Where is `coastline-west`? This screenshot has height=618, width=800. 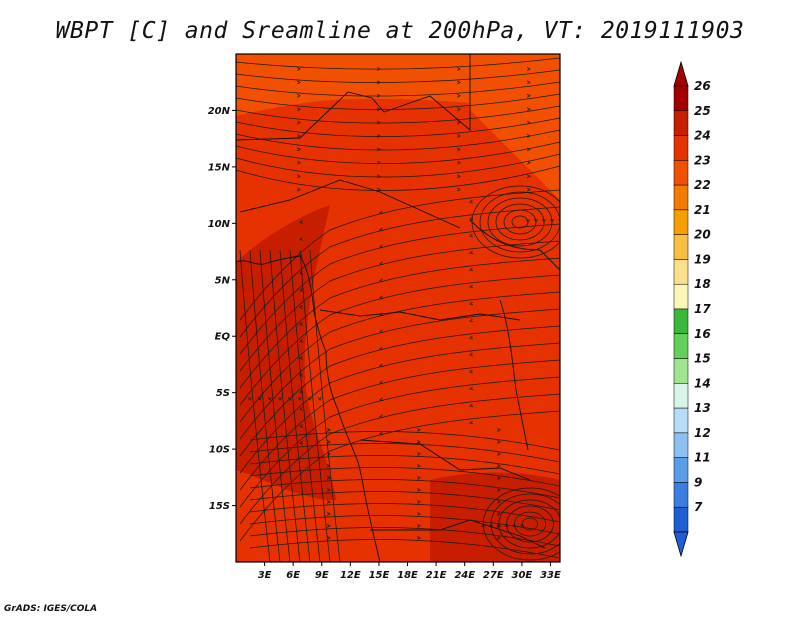
coastline-west is located at coordinates (308, 408).